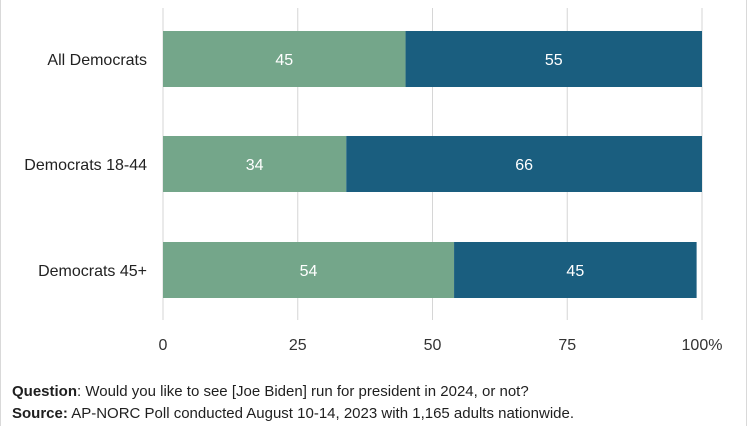  I want to click on category-label: All Democrats, so click(97, 60).